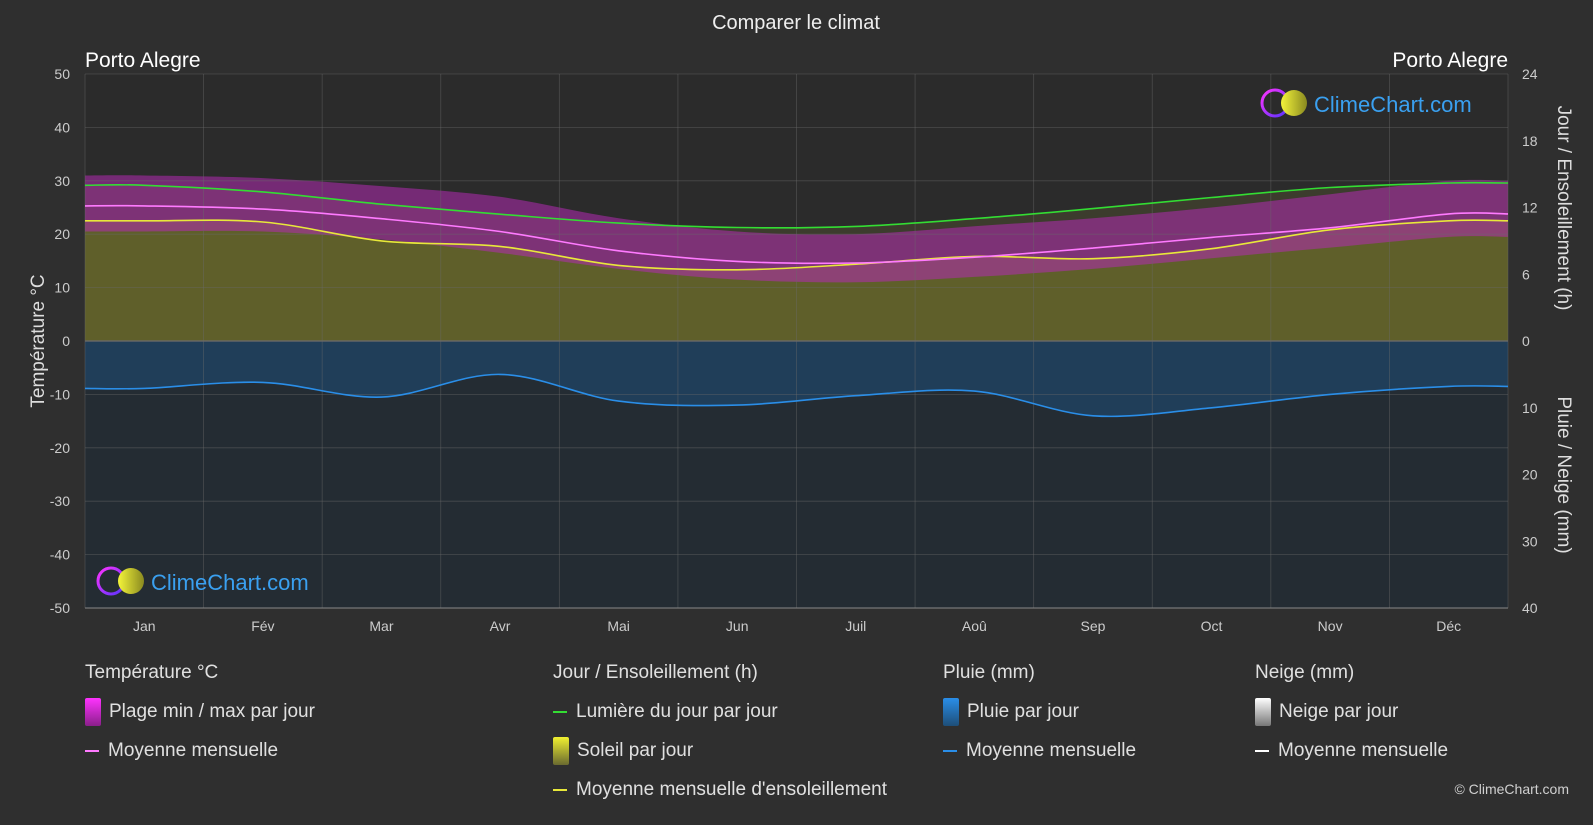 This screenshot has height=825, width=1593. What do you see at coordinates (66, 341) in the screenshot?
I see `y-left-tick: 0` at bounding box center [66, 341].